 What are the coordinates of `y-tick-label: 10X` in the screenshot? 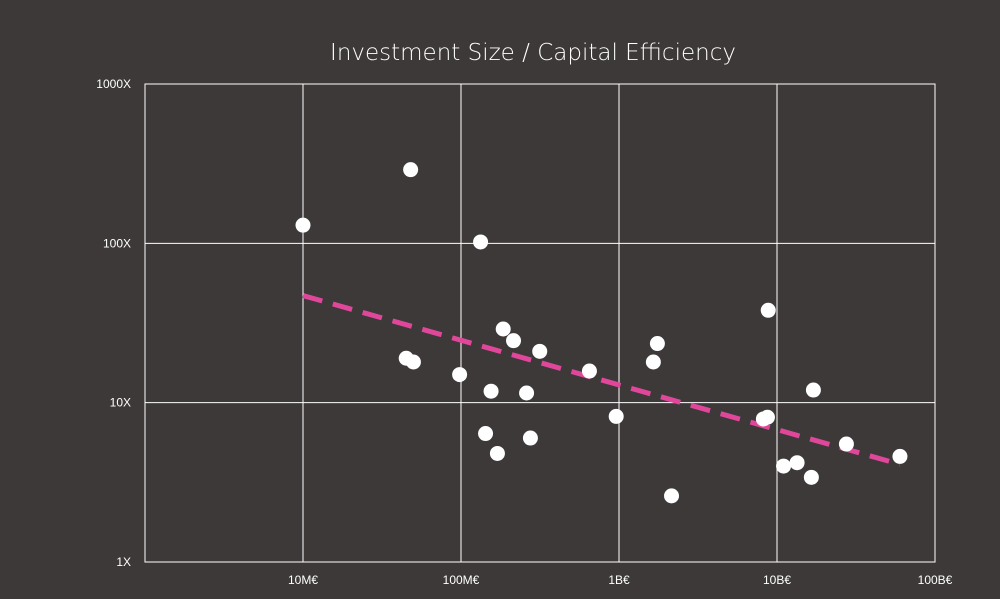 It's located at (120, 403).